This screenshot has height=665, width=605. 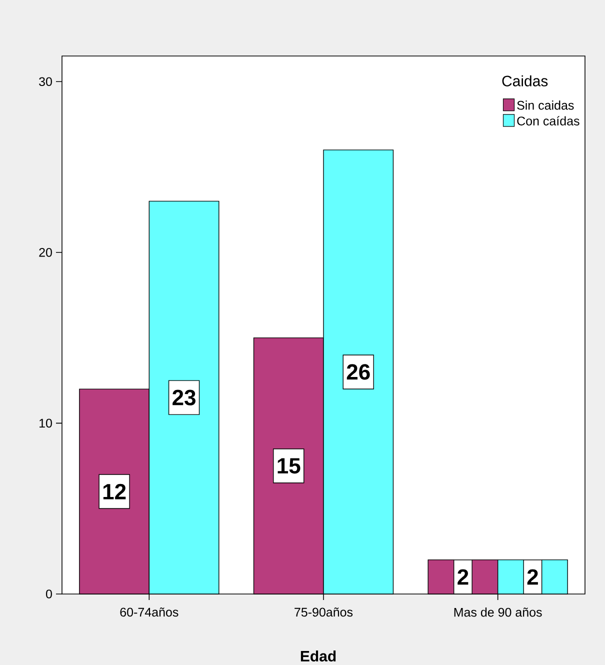 I want to click on x-tick-label: Mas de 90 años, so click(x=498, y=612).